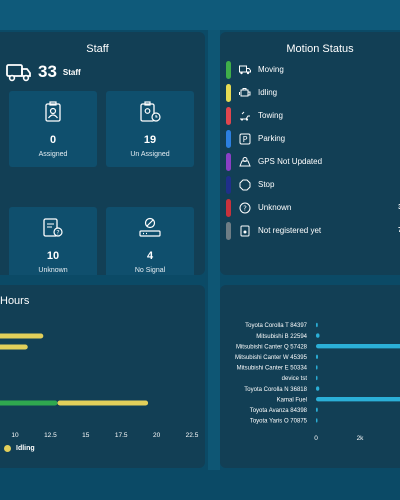 This screenshot has height=500, width=400. I want to click on category-label: Mitsubishi Canter W 45395, so click(271, 358).